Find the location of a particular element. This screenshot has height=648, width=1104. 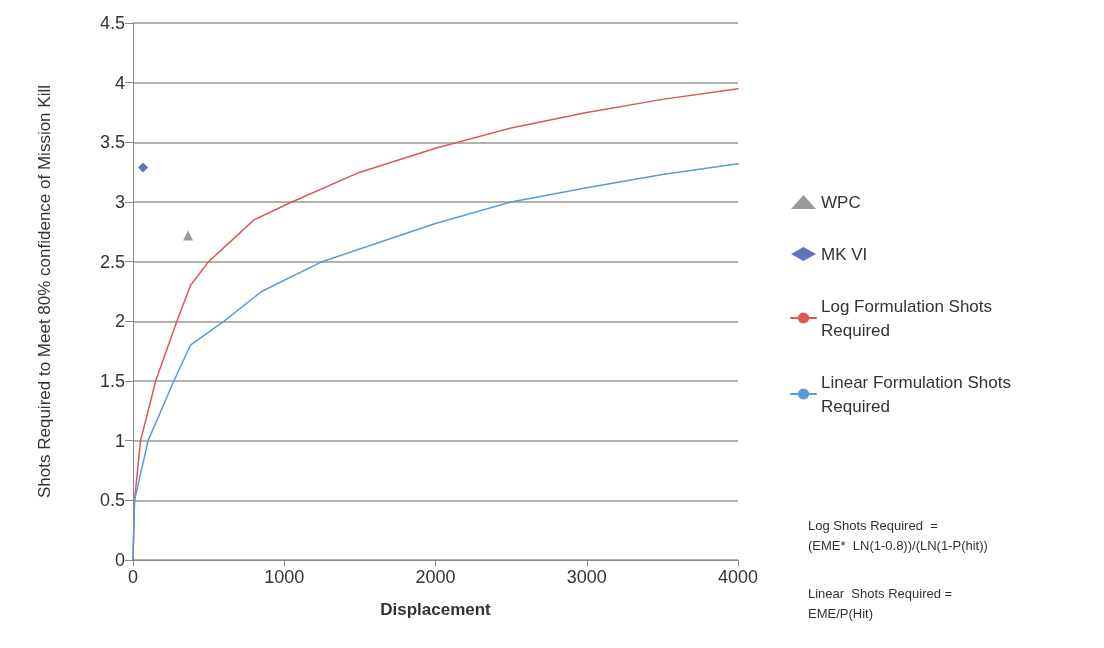

legend-label: Linear Formulation Shots Required is located at coordinates (918, 394).